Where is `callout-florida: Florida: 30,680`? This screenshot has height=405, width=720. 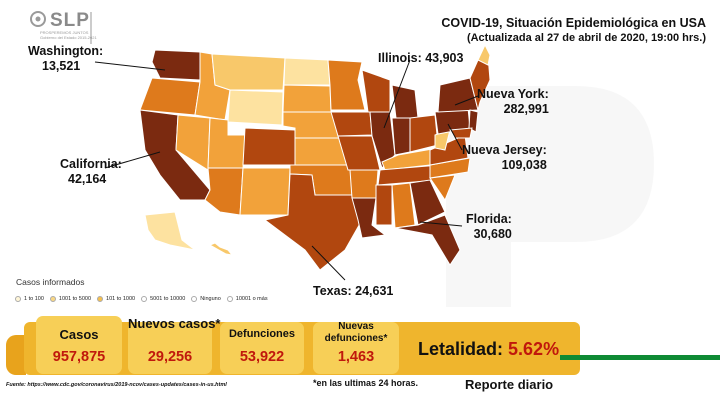
callout-florida: Florida: 30,680 is located at coordinates (489, 227).